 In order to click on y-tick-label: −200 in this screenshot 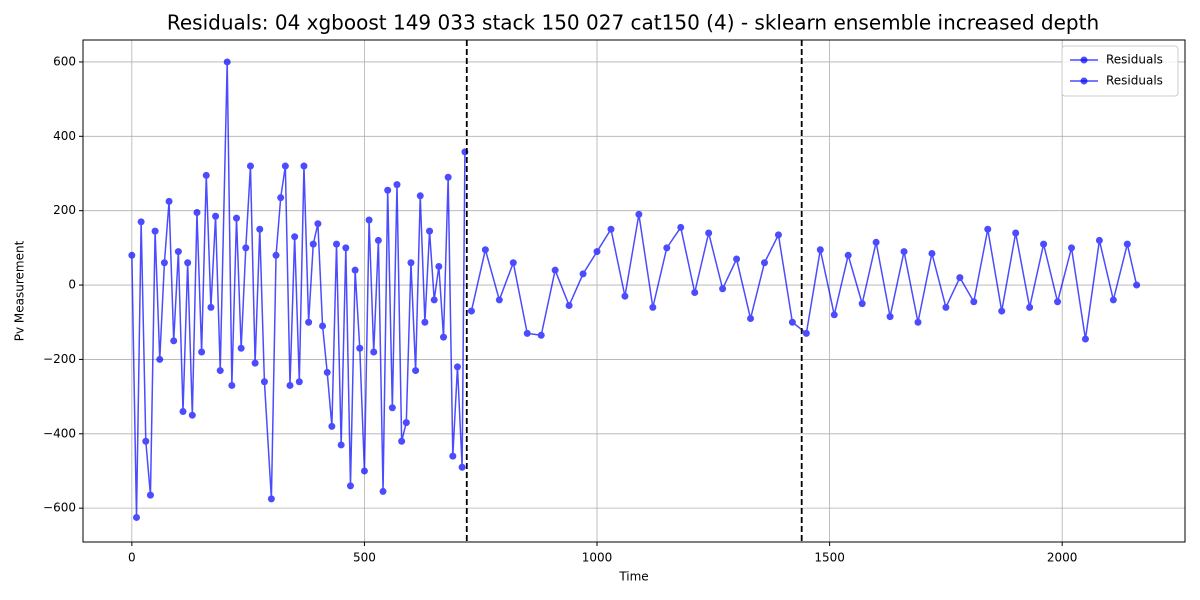, I will do `click(59, 359)`.